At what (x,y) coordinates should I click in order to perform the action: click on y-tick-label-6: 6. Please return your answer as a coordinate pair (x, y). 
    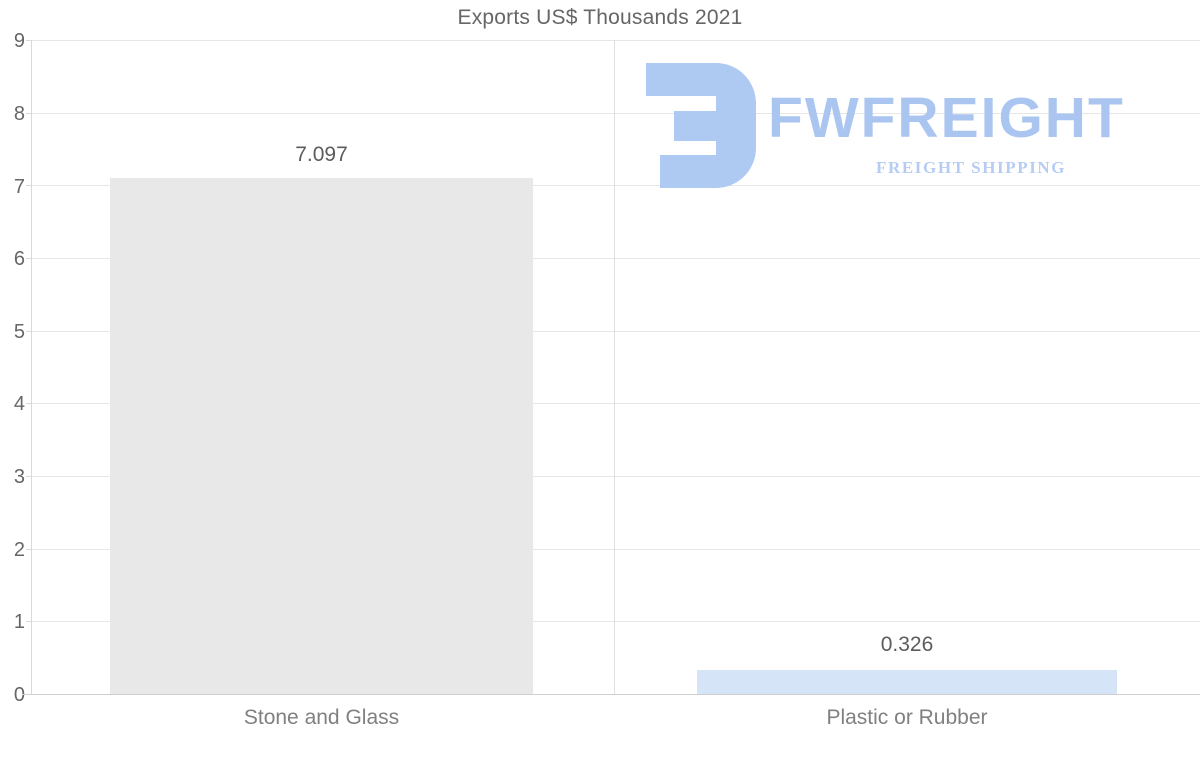
    Looking at the image, I should click on (19, 259).